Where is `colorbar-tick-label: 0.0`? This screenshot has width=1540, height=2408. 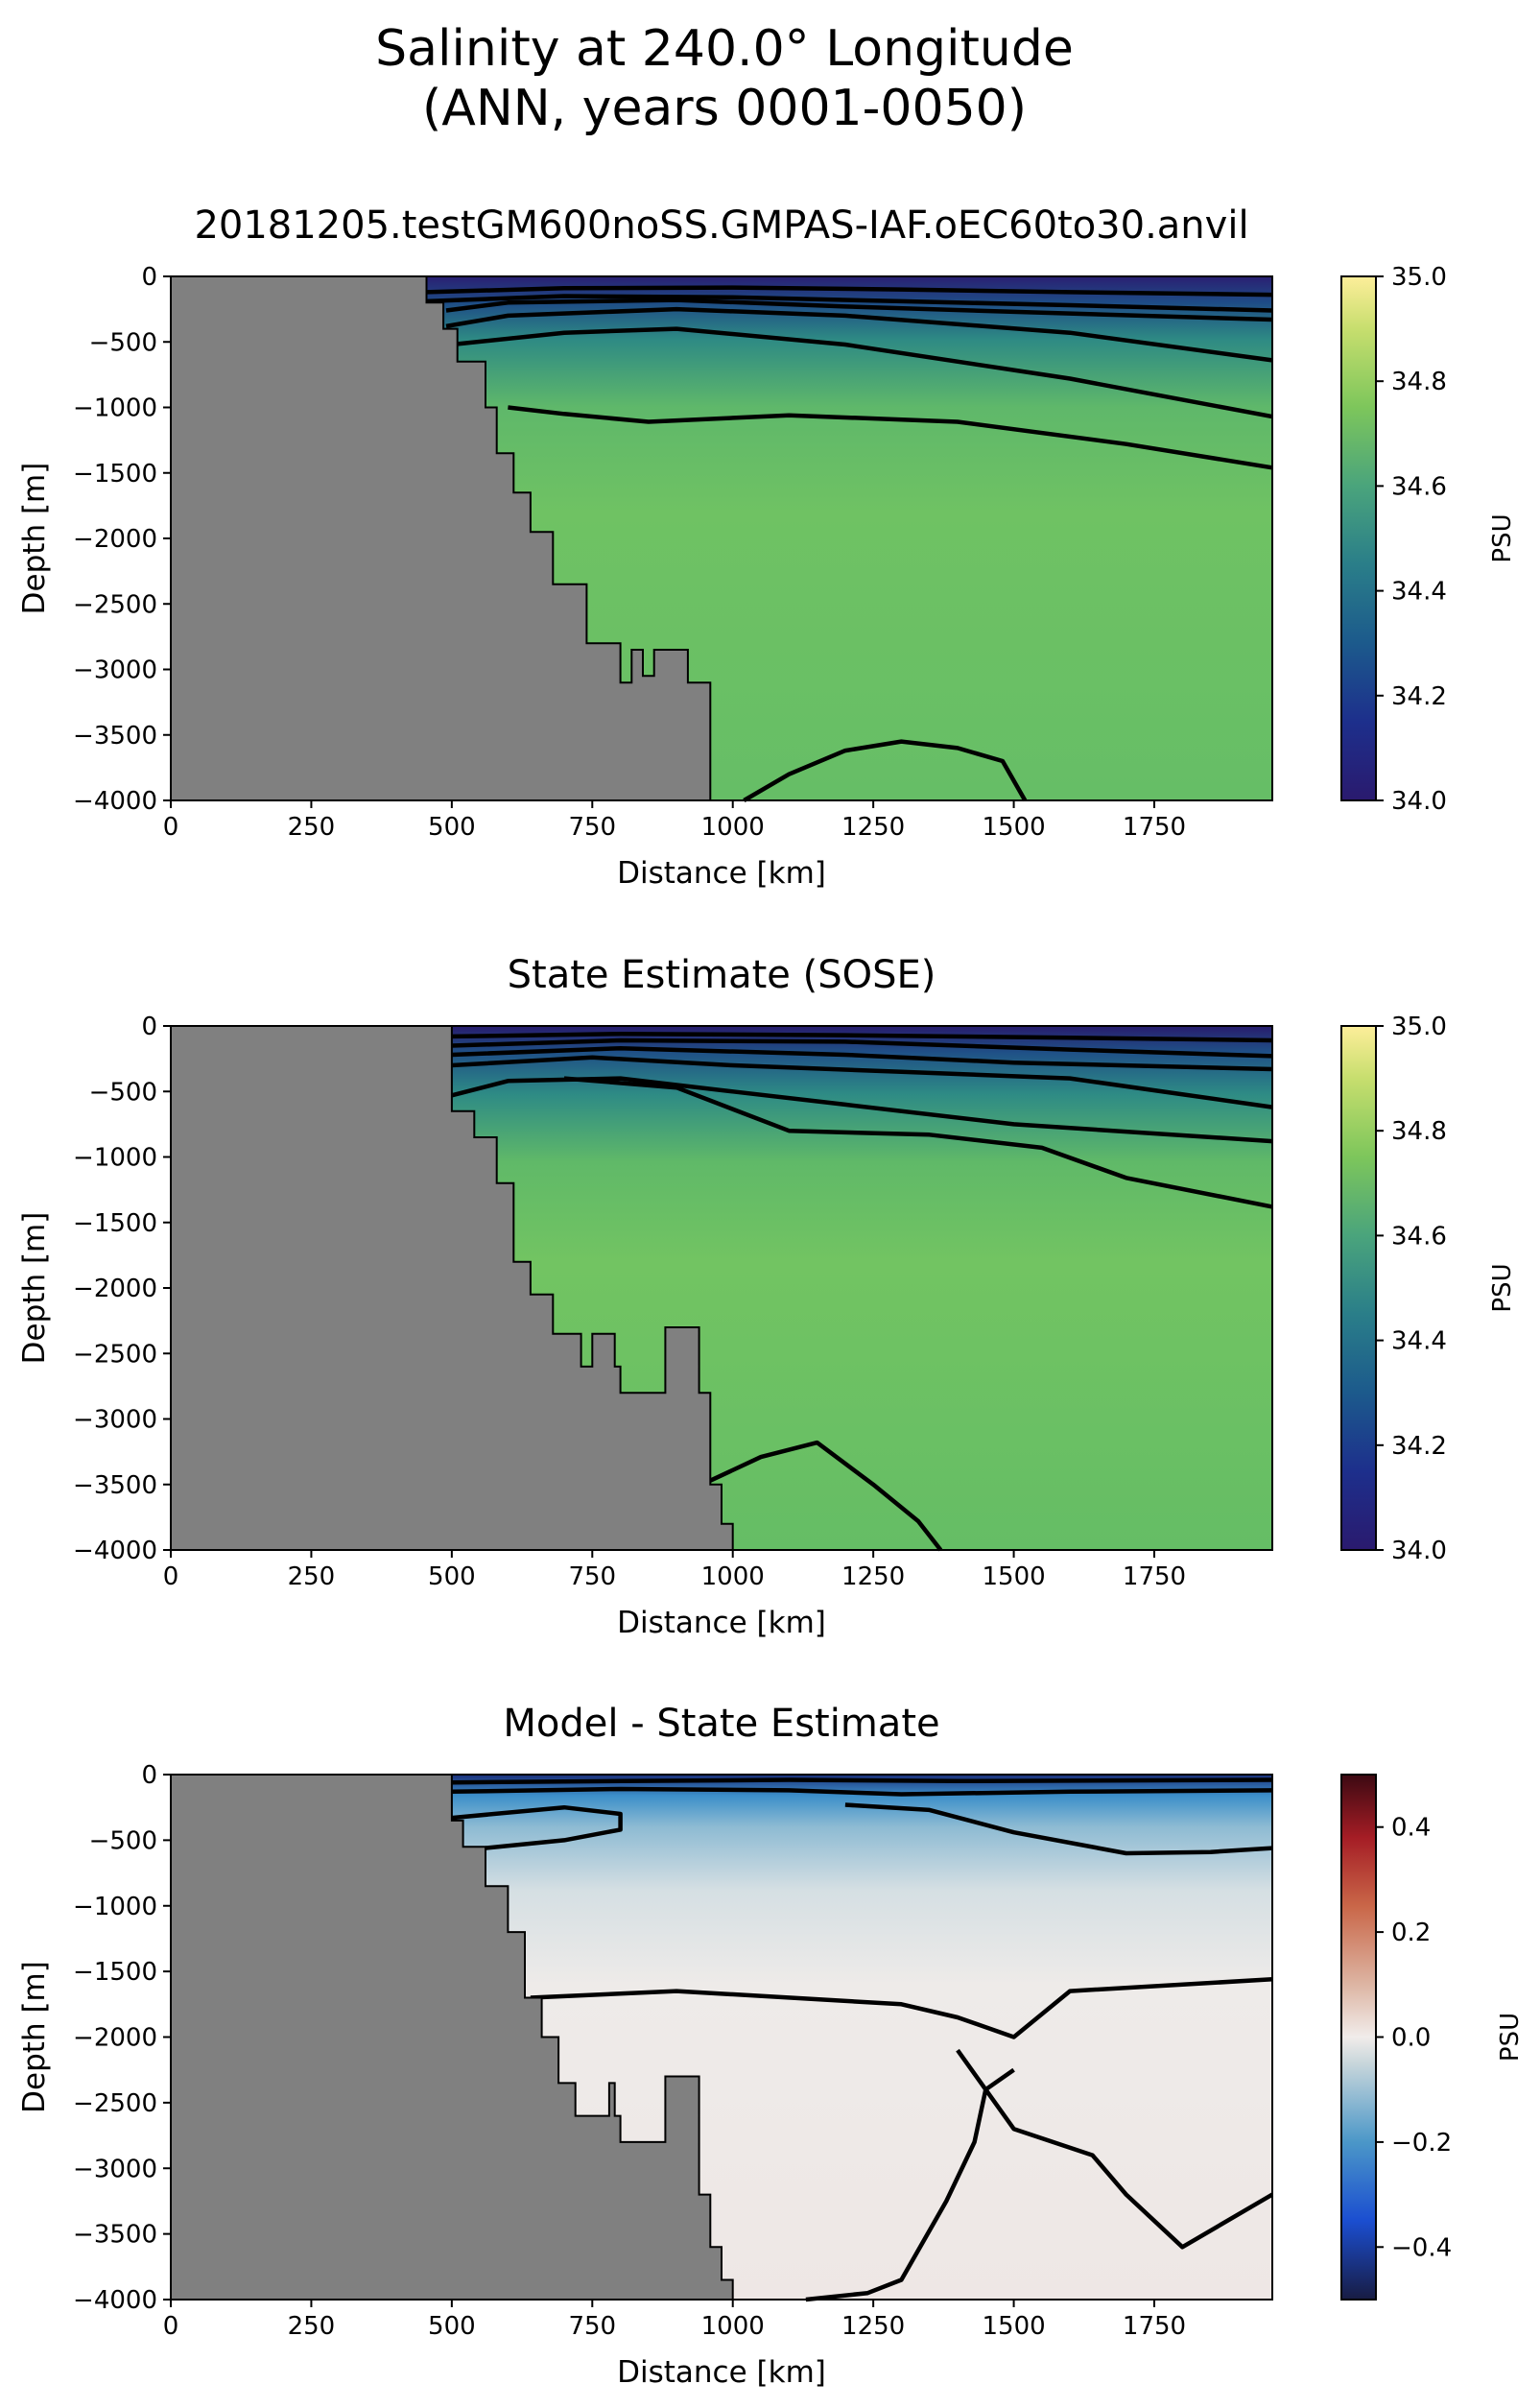
colorbar-tick-label: 0.0 is located at coordinates (1411, 2039).